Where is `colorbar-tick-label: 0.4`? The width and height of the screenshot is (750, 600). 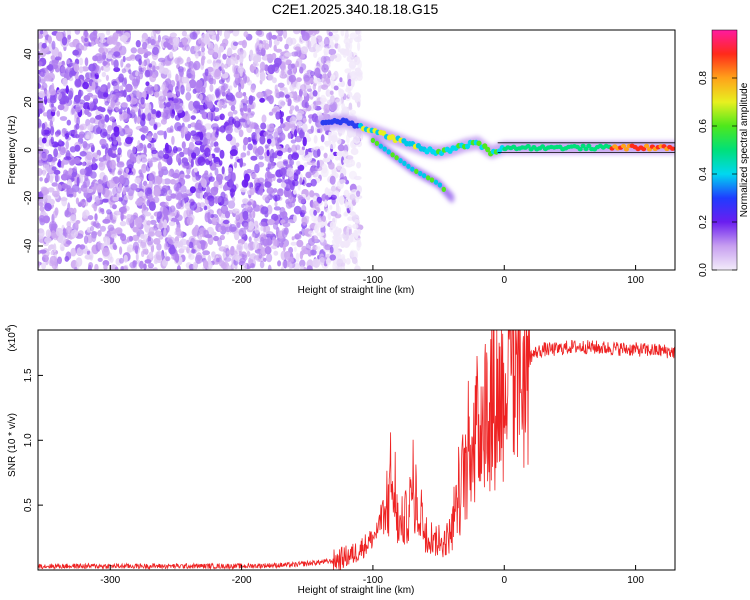
colorbar-tick-label: 0.4 is located at coordinates (703, 174).